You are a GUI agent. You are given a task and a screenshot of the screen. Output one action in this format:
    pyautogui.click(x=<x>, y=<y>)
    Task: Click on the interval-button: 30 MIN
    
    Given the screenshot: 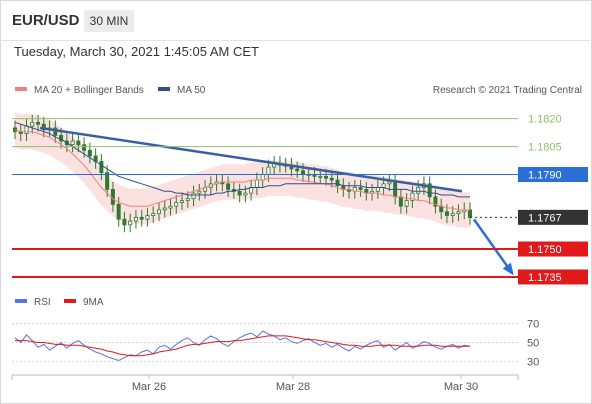 What is the action you would take?
    pyautogui.click(x=109, y=21)
    